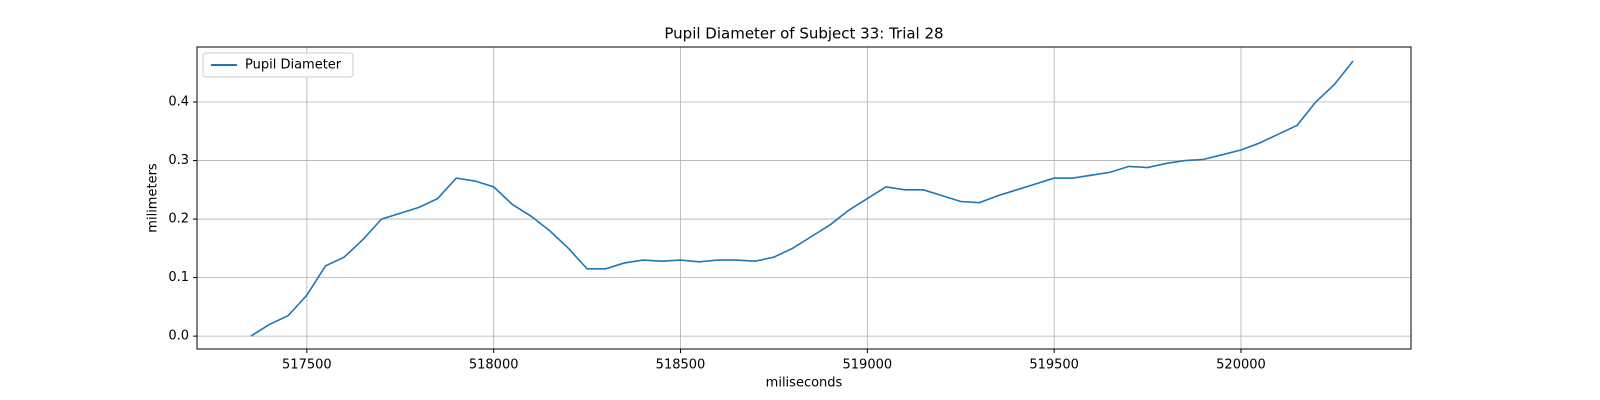 The height and width of the screenshot is (400, 1600). I want to click on x-tick-label: 520000, so click(1241, 365).